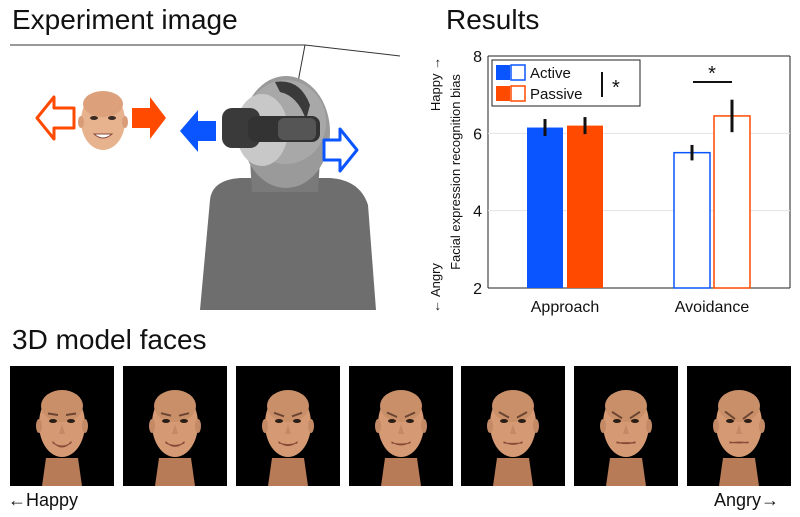  Describe the element at coordinates (125, 19) in the screenshot. I see `experiment-title: Experiment image` at that location.